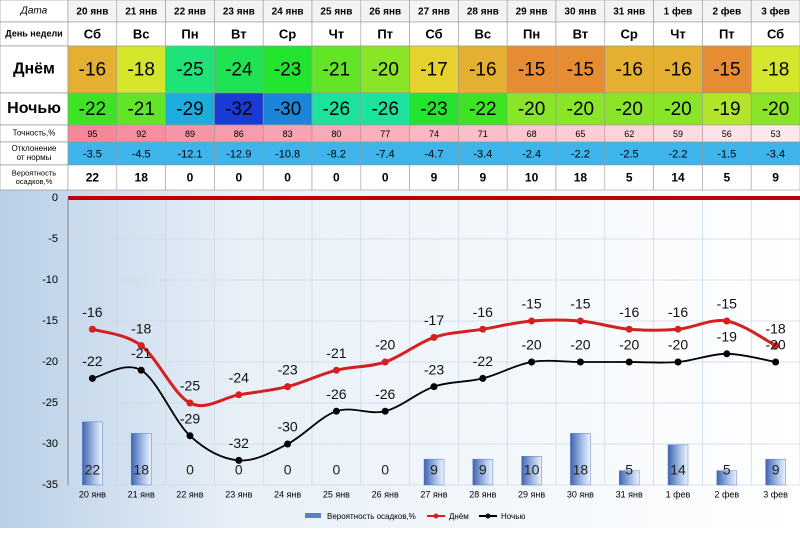 This screenshot has height=533, width=800. I want to click on row-header: Ночью, so click(34, 108).